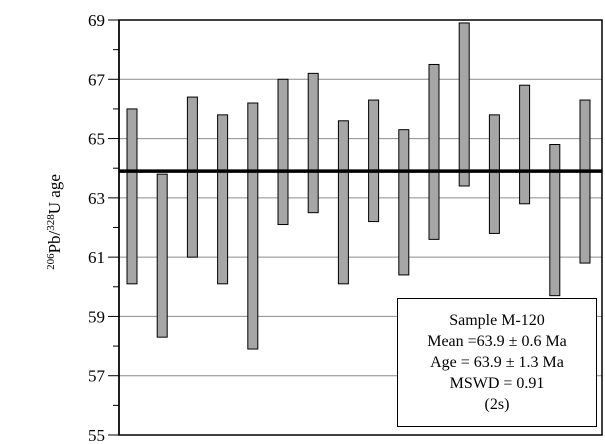  I want to click on y-tick-label-61: 61, so click(96, 257).